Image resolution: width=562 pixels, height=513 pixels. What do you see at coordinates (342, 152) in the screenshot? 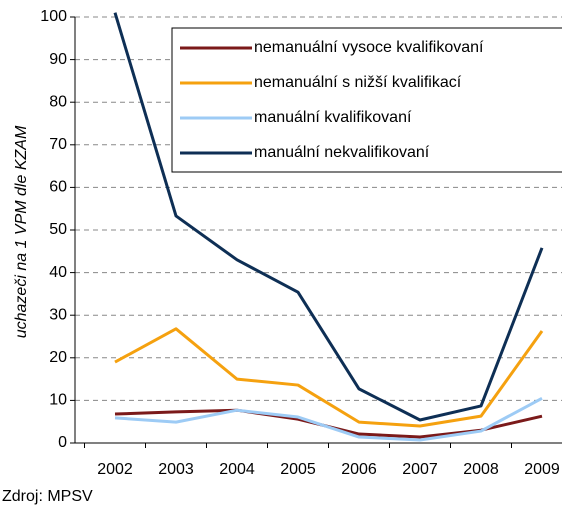
I see `legend-label: manuální nekvalifikovaní` at bounding box center [342, 152].